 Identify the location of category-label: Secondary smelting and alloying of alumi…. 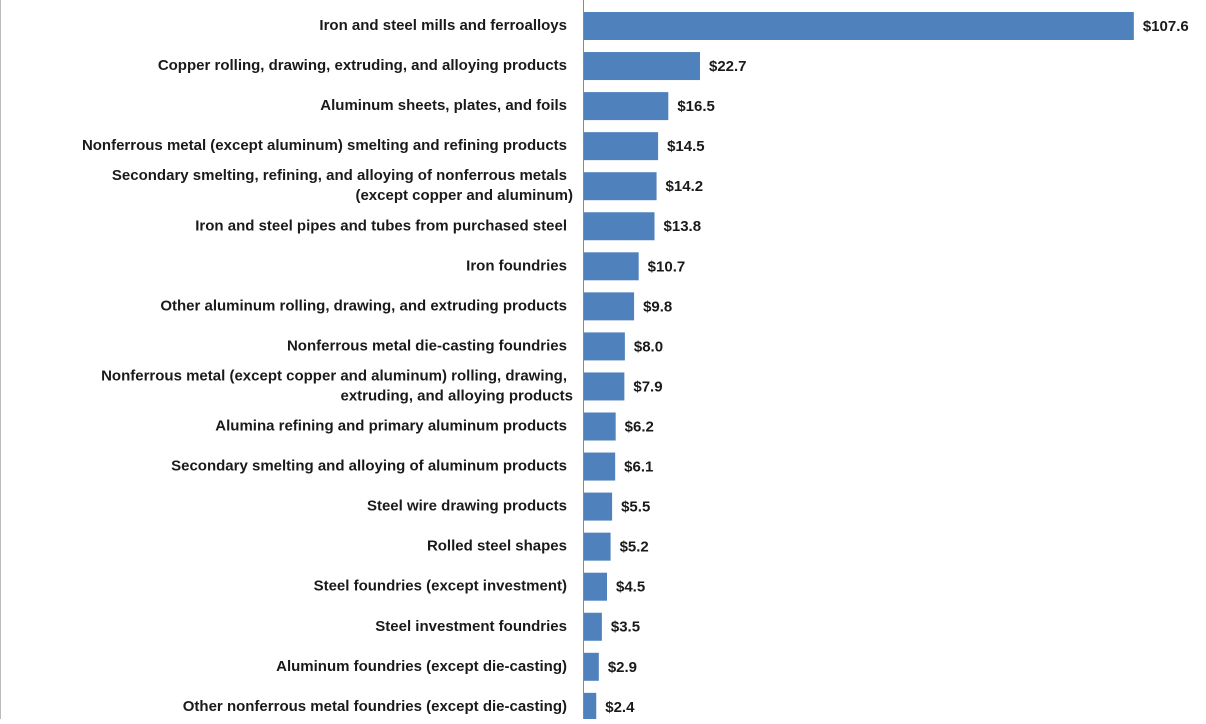
(369, 466).